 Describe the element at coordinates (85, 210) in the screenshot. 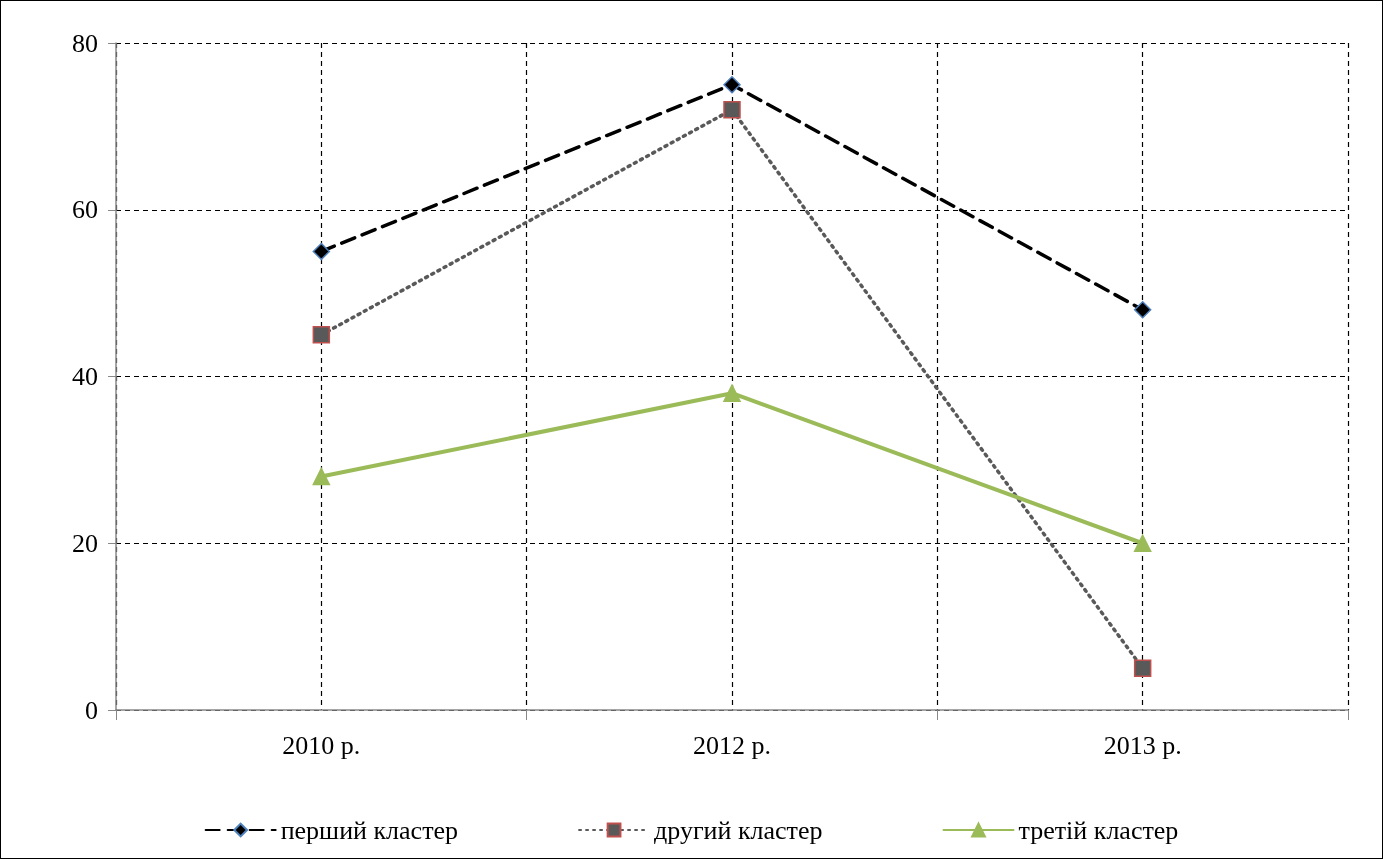

I see `y-tick-label: 60` at that location.